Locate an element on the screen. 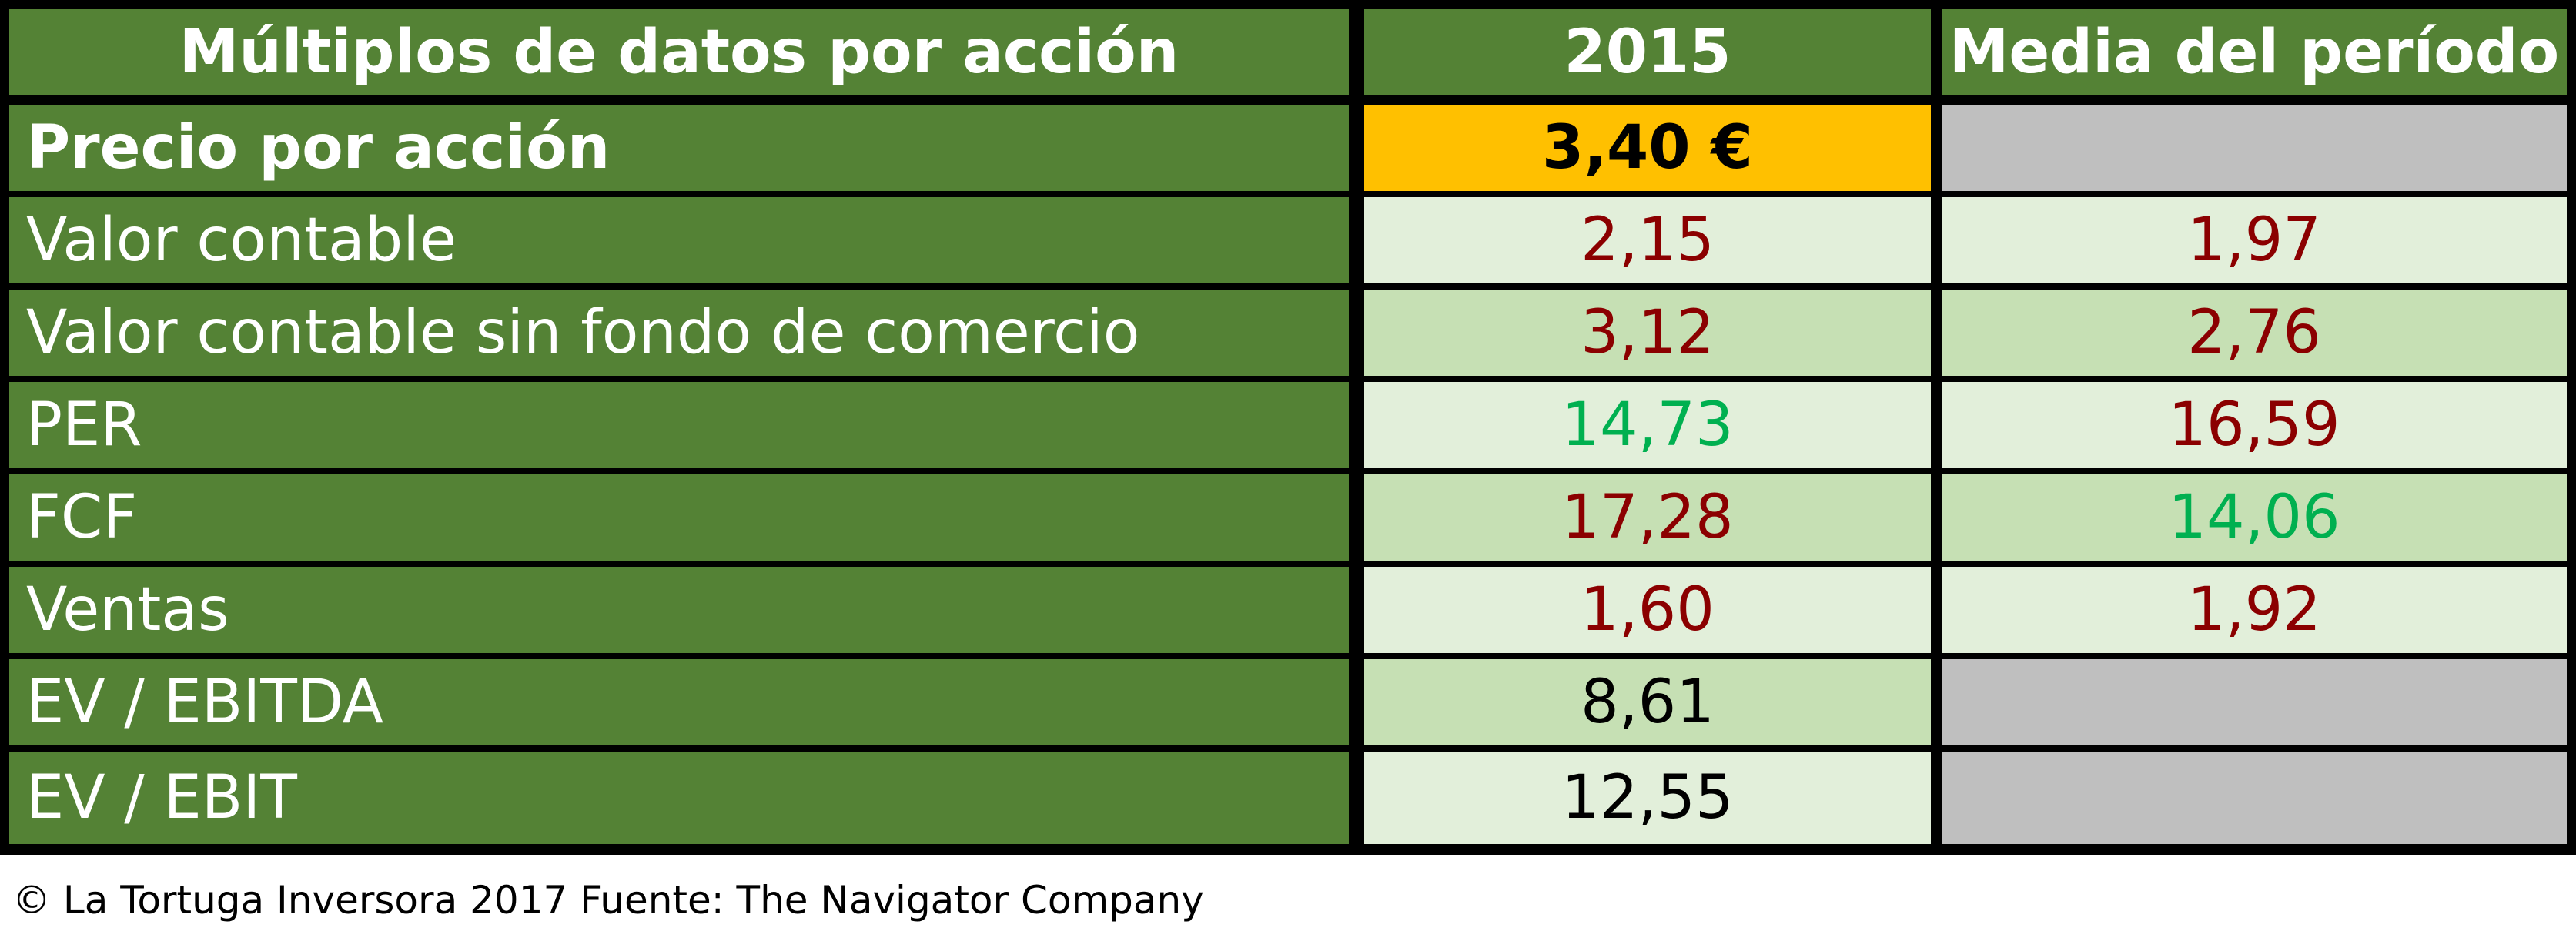 The width and height of the screenshot is (2576, 948). row-label-ventas: Ventas is located at coordinates (679, 610).